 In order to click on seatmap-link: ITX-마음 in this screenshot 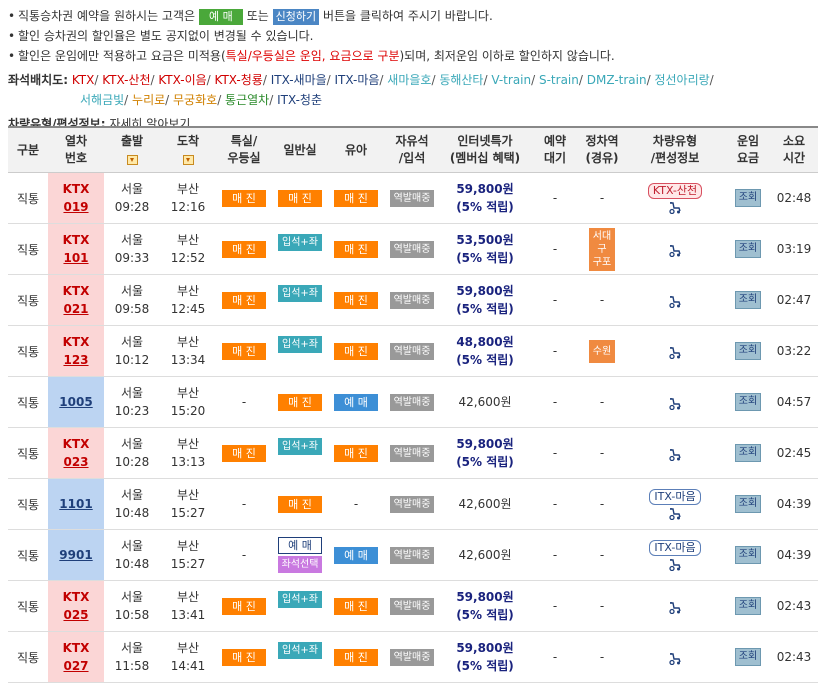, I will do `click(357, 80)`.